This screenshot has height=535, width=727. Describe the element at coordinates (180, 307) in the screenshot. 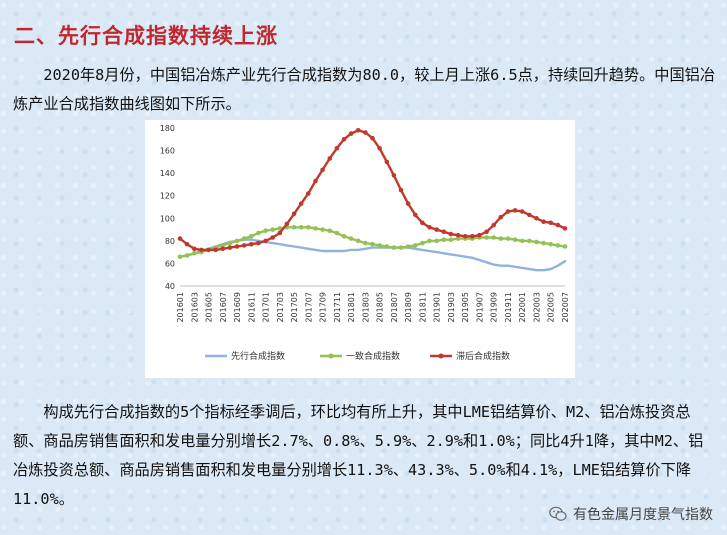

I see `x-tick-label: 201601` at that location.